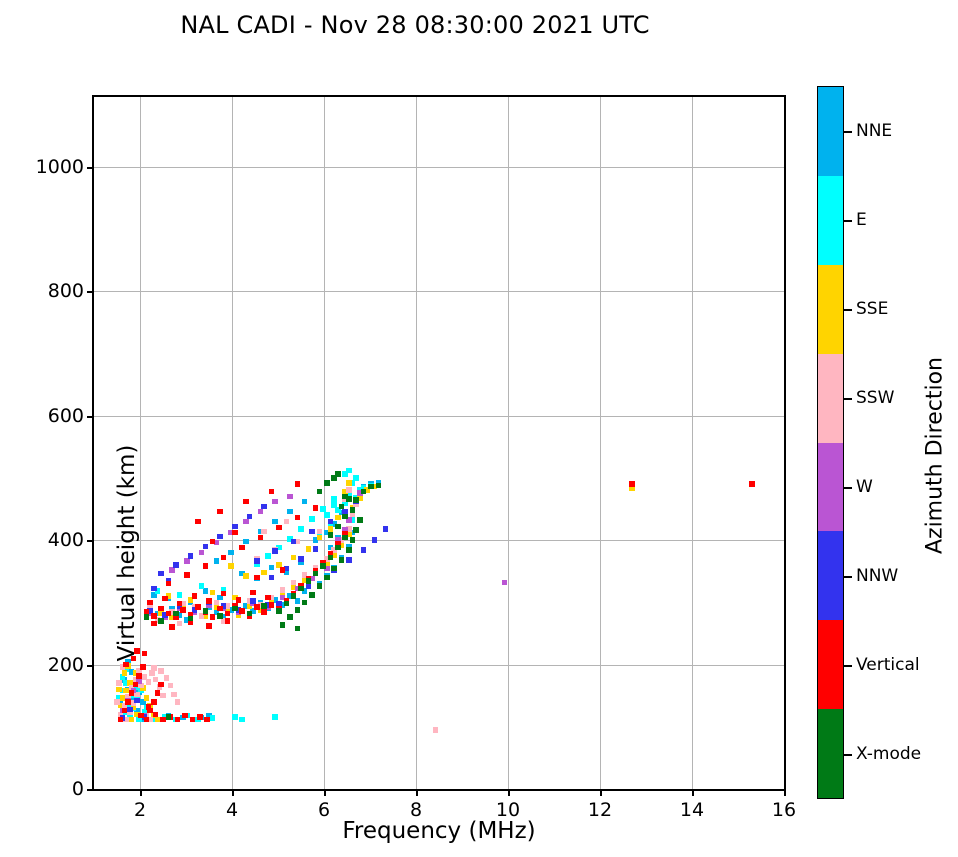  What do you see at coordinates (872, 308) in the screenshot?
I see `colorbar-label-sse: SSE` at bounding box center [872, 308].